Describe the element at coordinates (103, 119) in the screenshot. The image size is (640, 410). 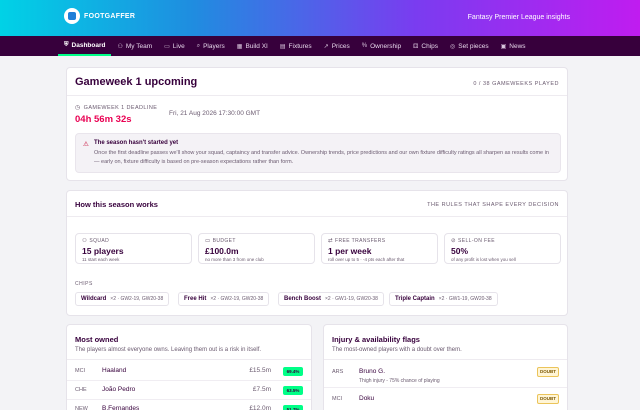
I see `deadline-countdown: 04h 56m 32s` at that location.